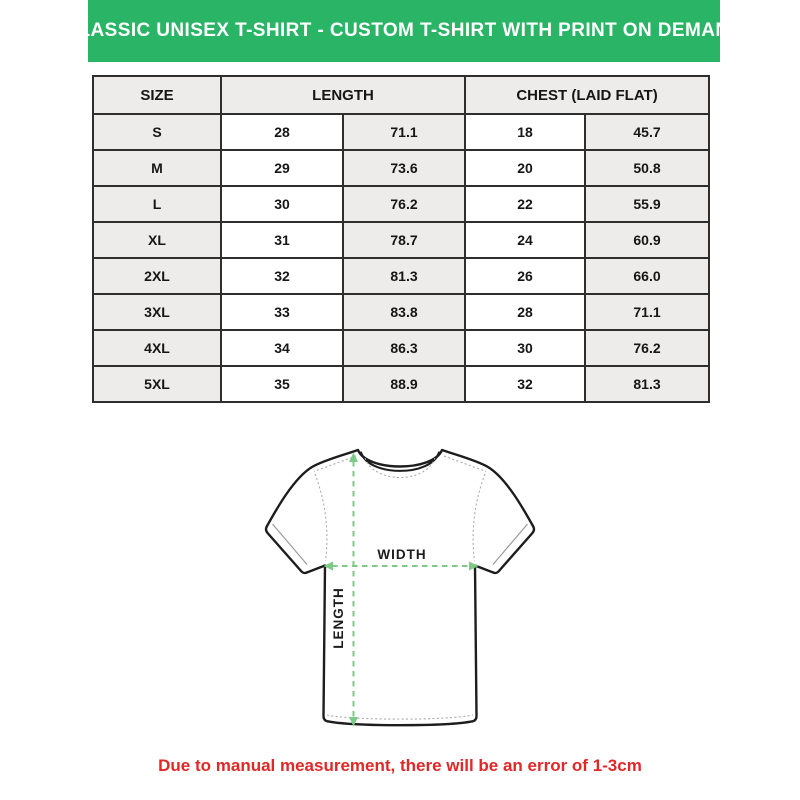  What do you see at coordinates (335, 464) in the screenshot?
I see `left-shoulder-seam` at bounding box center [335, 464].